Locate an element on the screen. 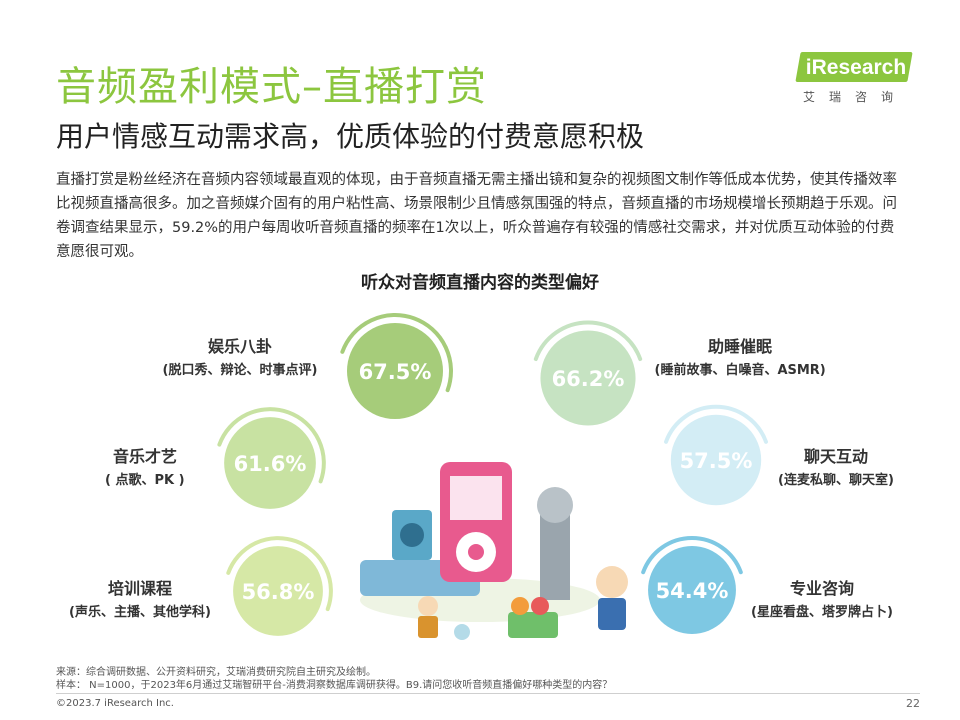 The height and width of the screenshot is (720, 960). category-detail: (睡前故事、白噪音、ASMR) is located at coordinates (740, 370).